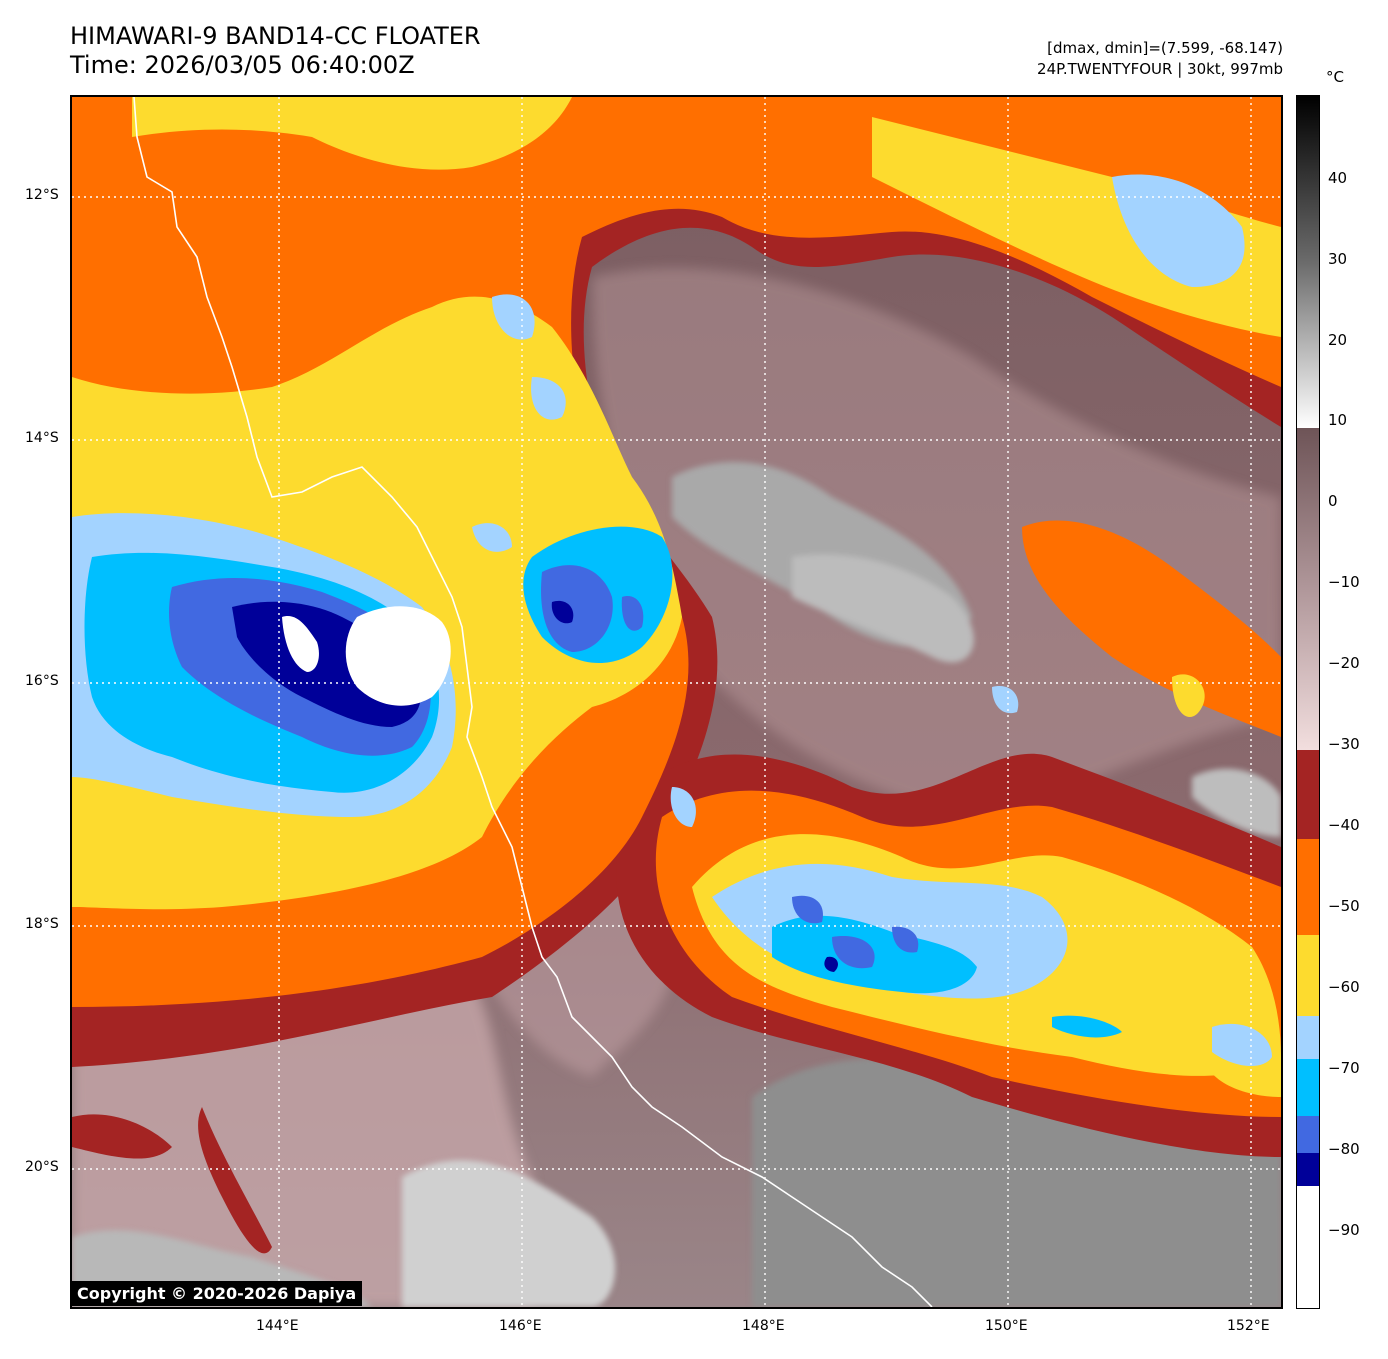 The width and height of the screenshot is (1388, 1359). I want to click on lat-label-18s: 18°S, so click(42, 924).